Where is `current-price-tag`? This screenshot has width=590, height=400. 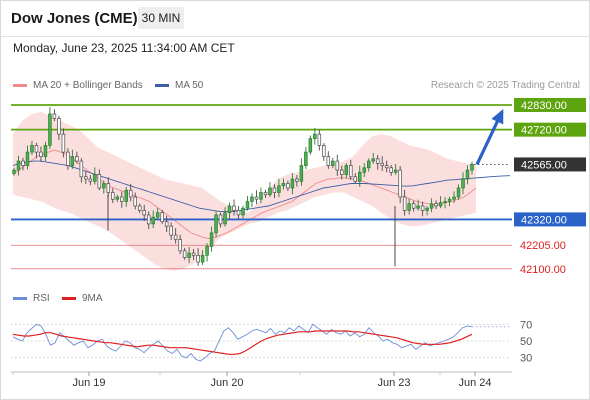
current-price-tag is located at coordinates (550, 164).